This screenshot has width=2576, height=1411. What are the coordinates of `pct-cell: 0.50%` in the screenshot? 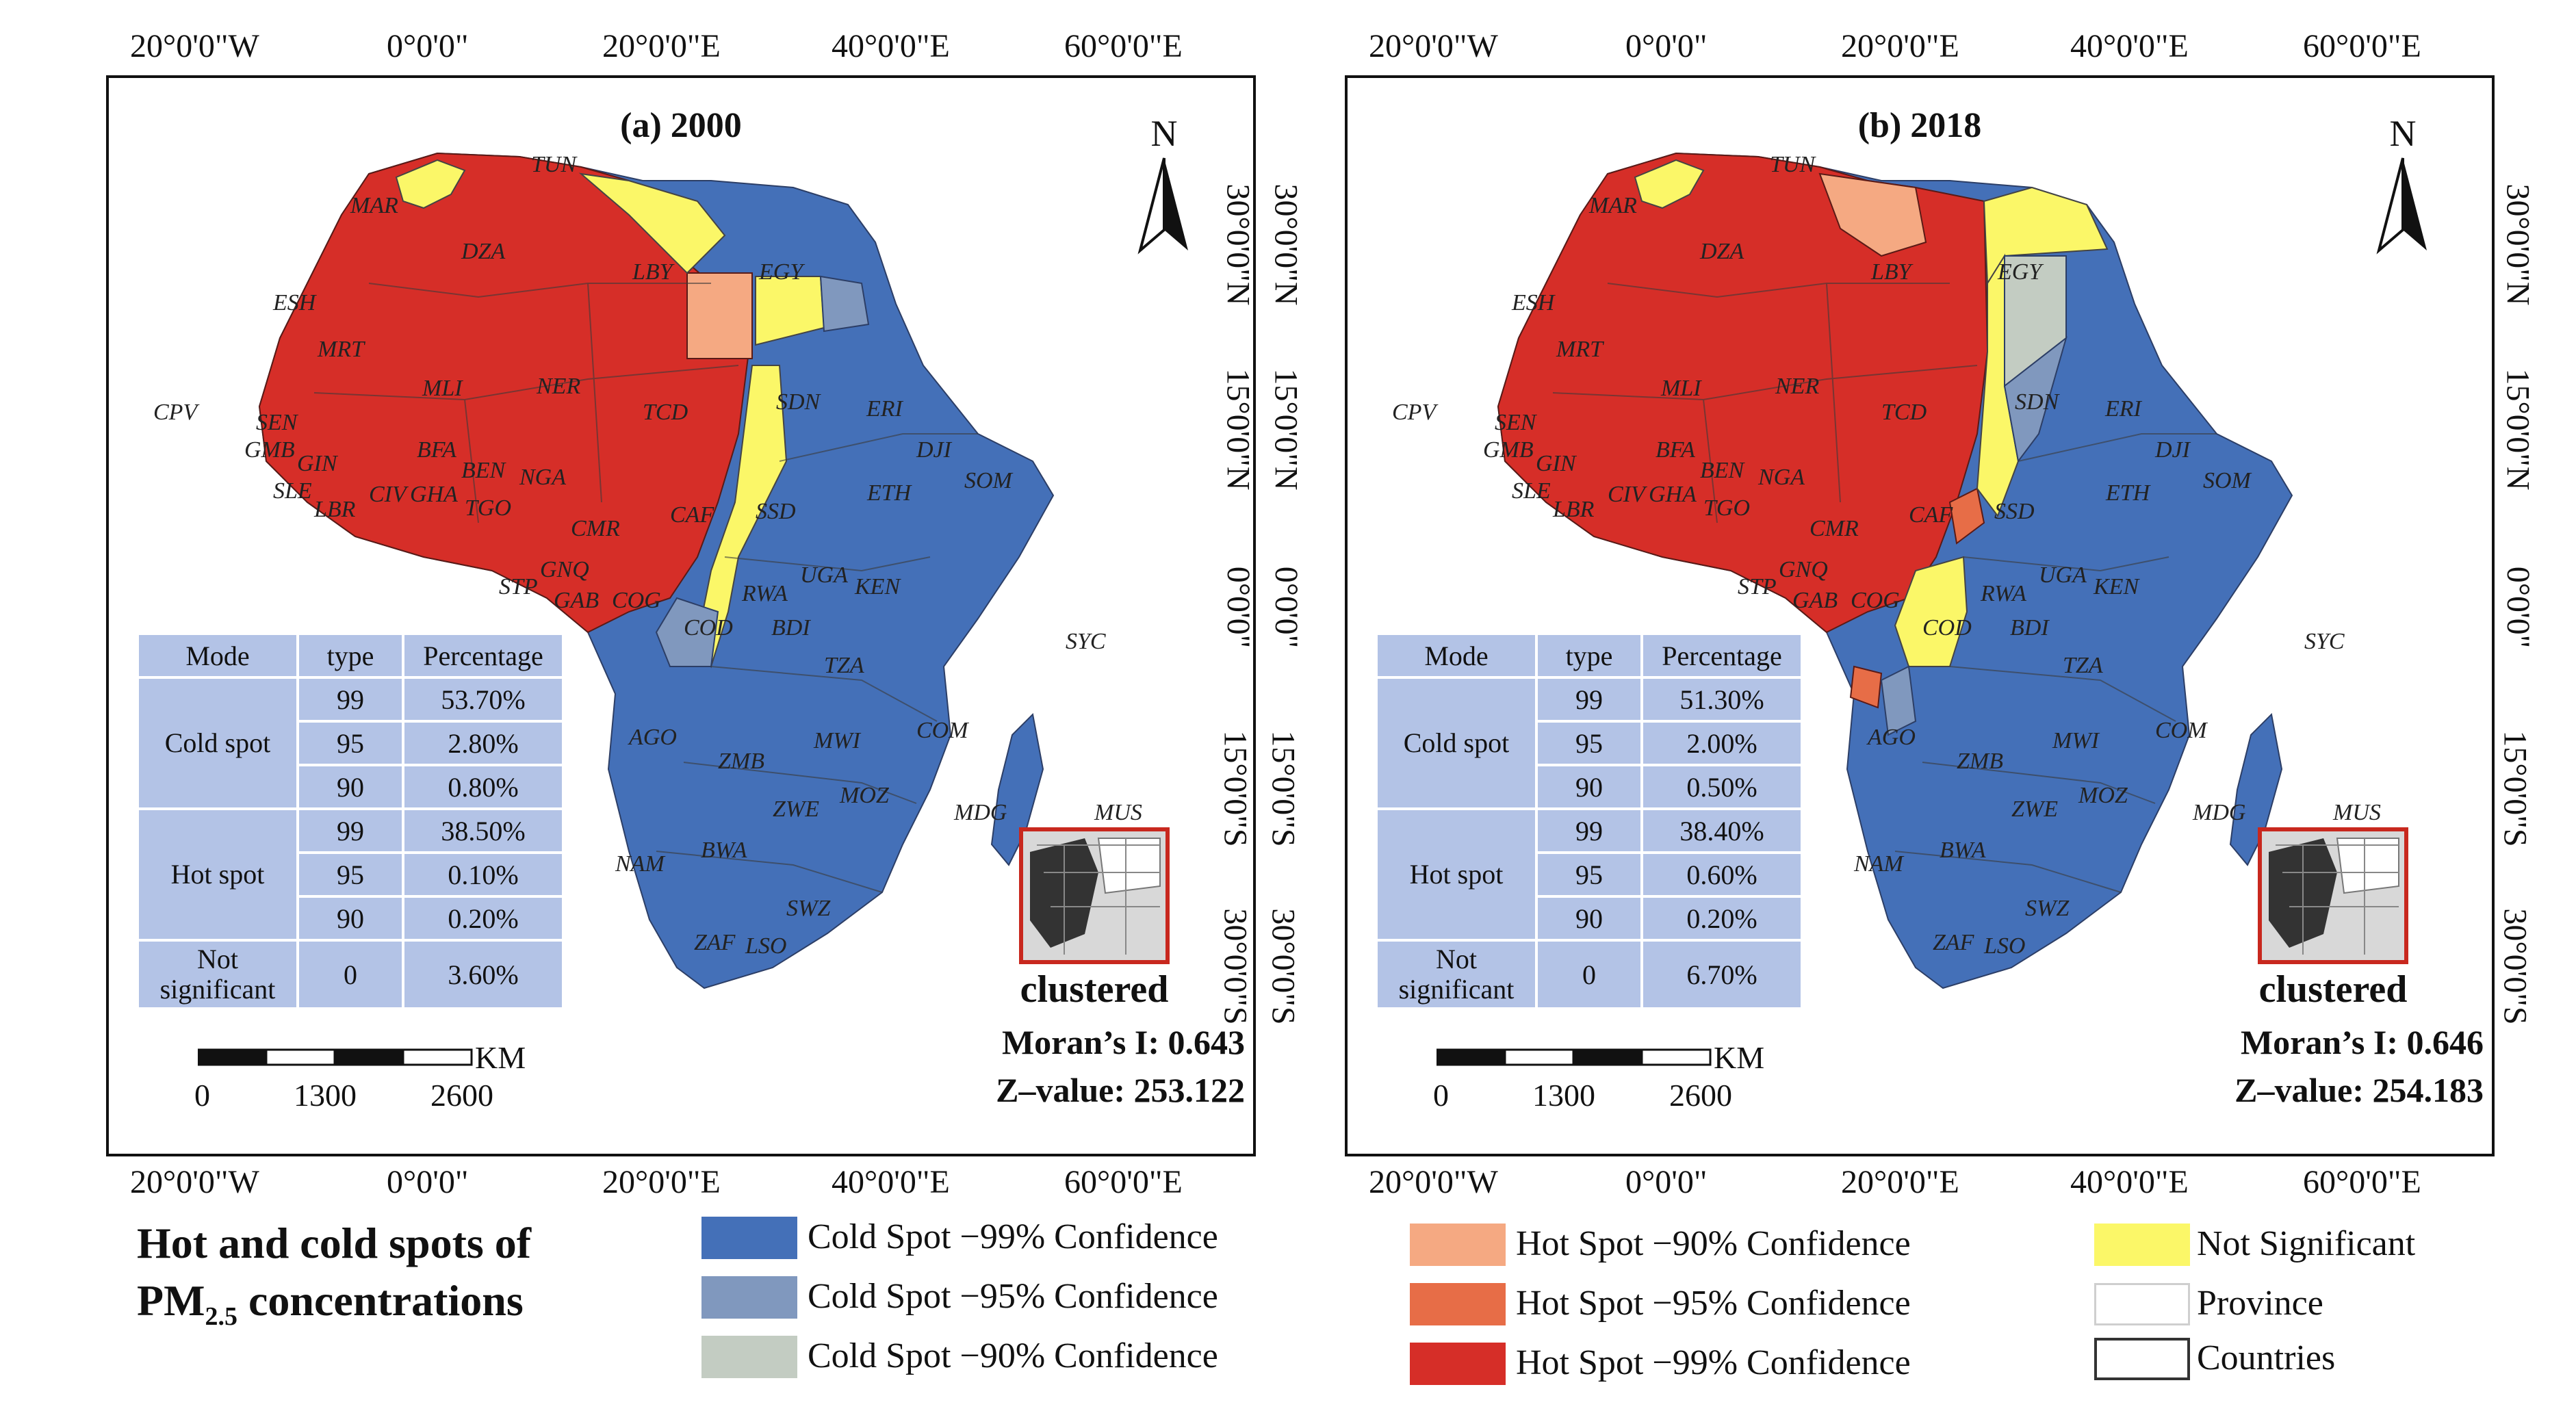 It's located at (1722, 786).